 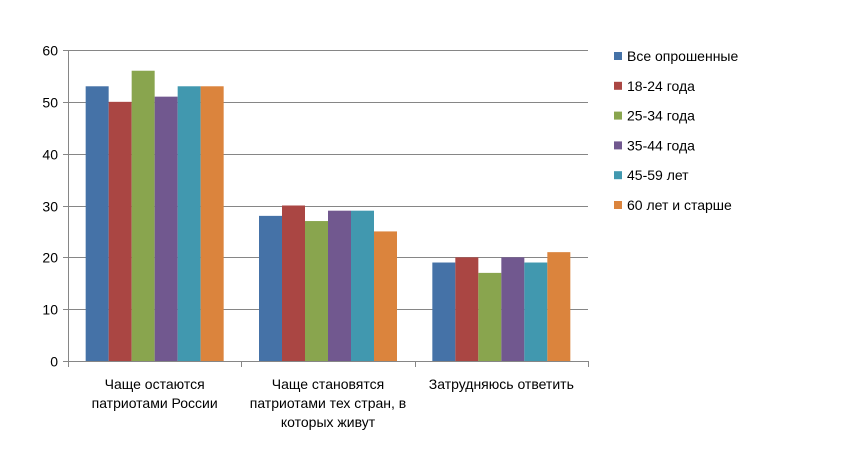 What do you see at coordinates (501, 384) in the screenshot?
I see `category-label: Затрудняюсь ответить` at bounding box center [501, 384].